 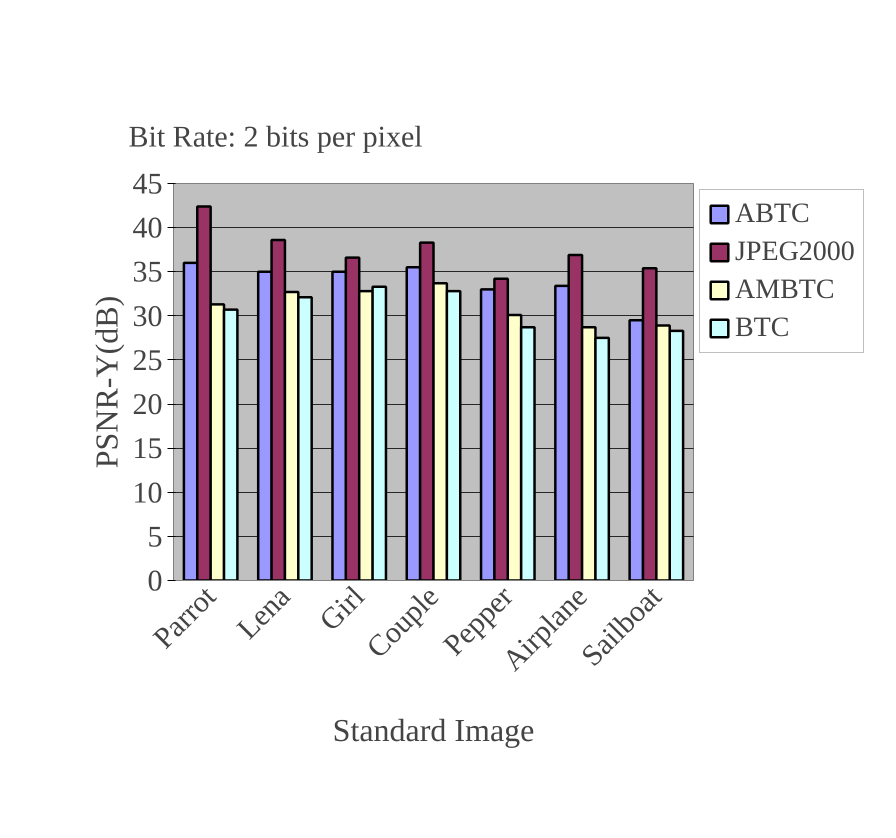 I want to click on chart-title: Bit Rate: 2 bits per pixel, so click(x=275, y=137).